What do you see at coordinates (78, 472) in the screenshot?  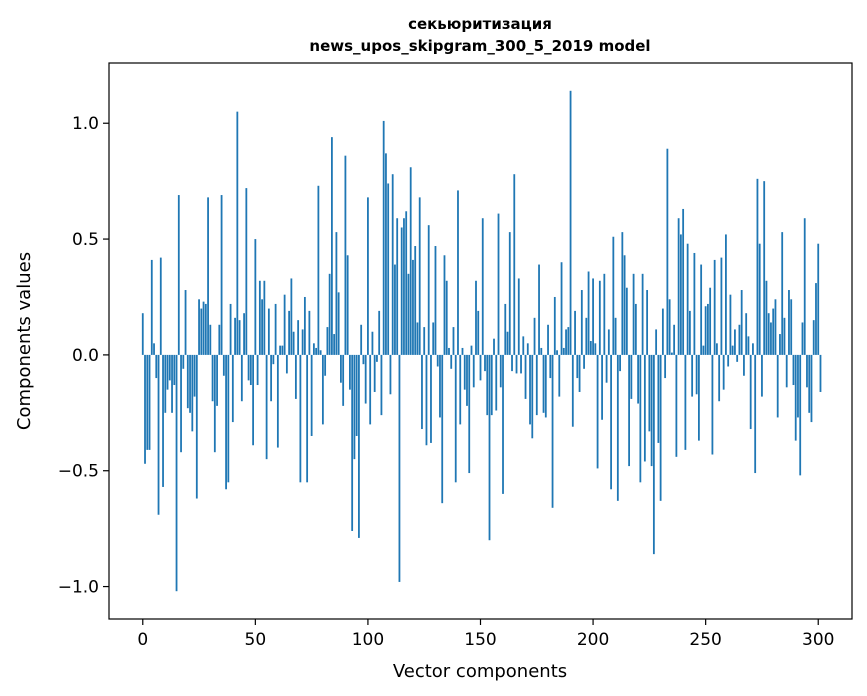 I see `y-tick-label: −0.5` at bounding box center [78, 472].